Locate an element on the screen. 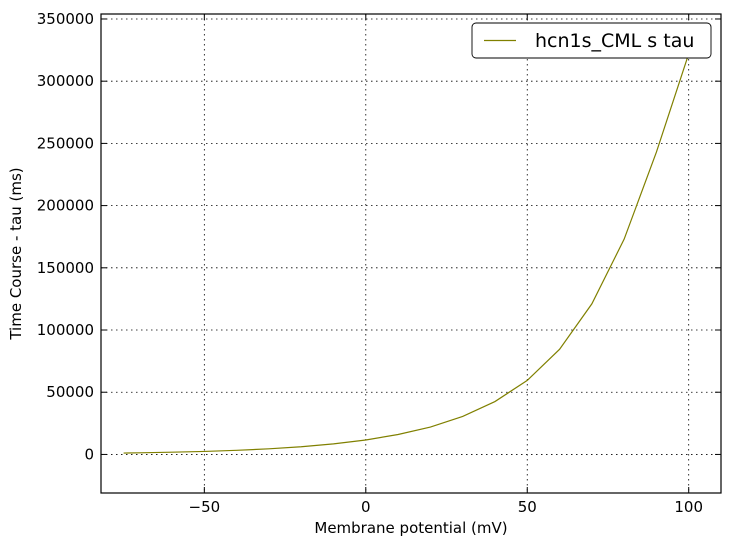 Image resolution: width=731 pixels, height=545 pixels. legend-box is located at coordinates (591, 40).